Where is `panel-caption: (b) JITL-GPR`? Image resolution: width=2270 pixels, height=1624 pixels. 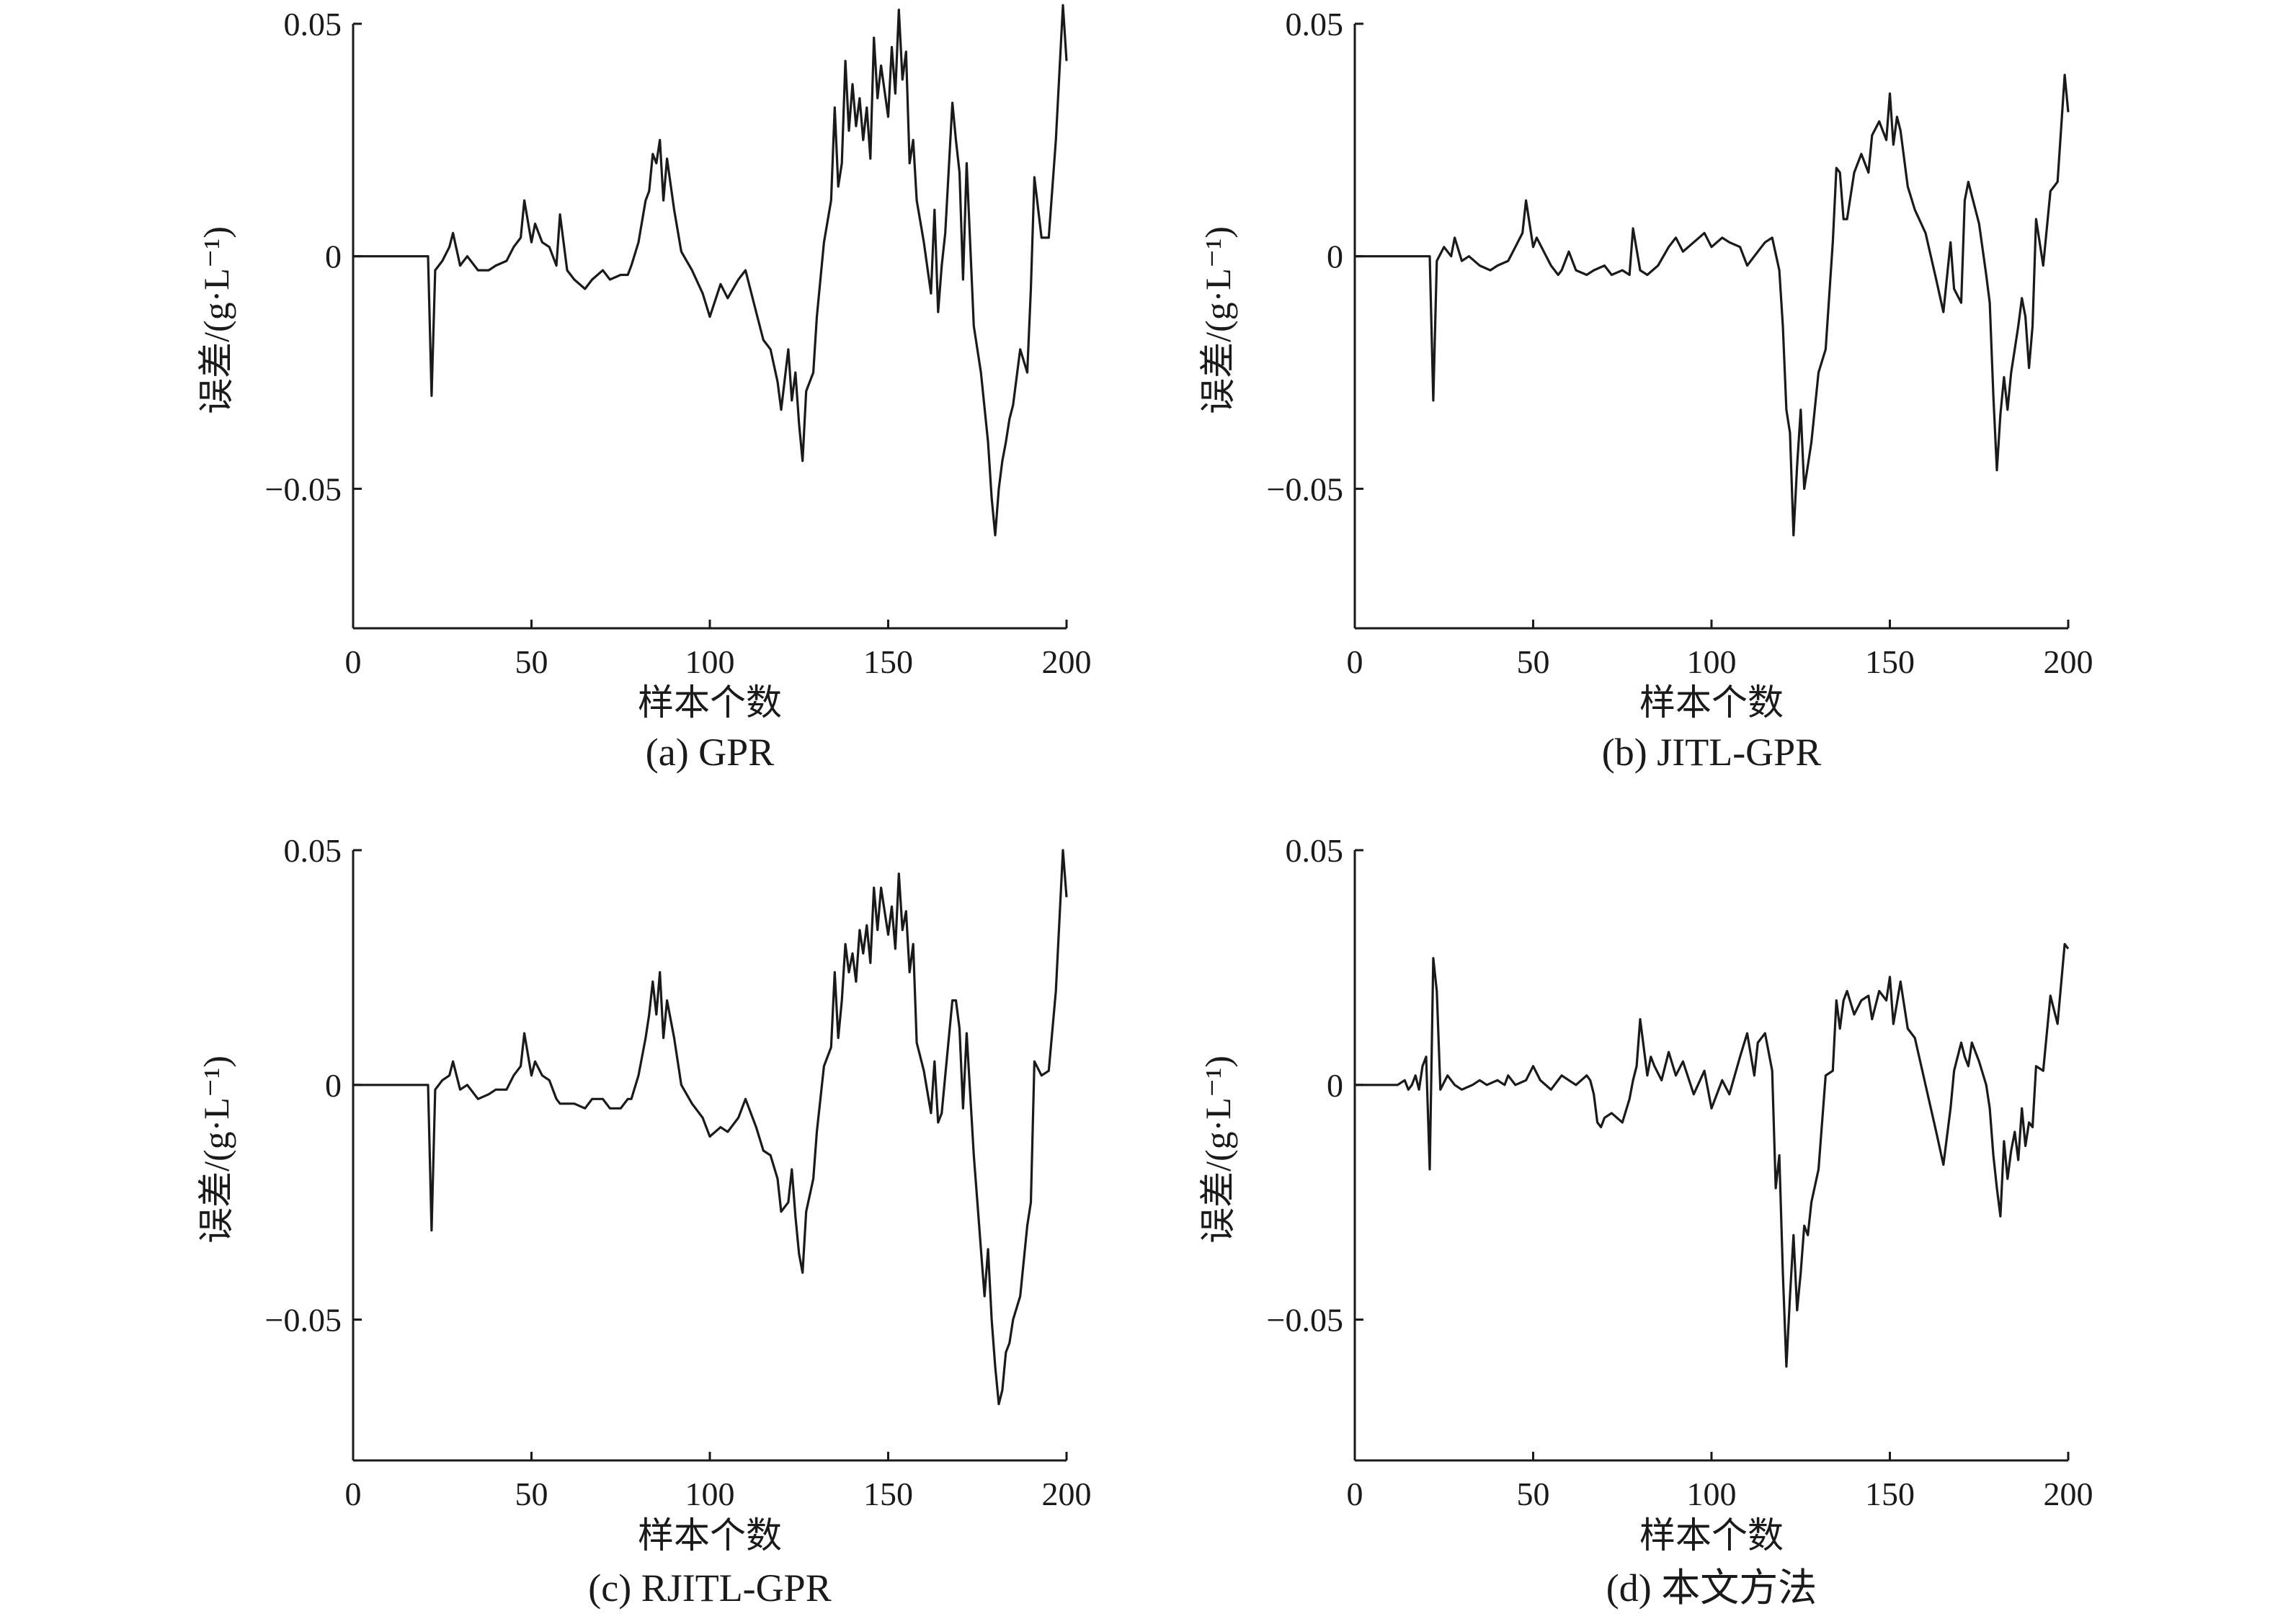
panel-caption: (b) JITL-GPR is located at coordinates (1711, 752).